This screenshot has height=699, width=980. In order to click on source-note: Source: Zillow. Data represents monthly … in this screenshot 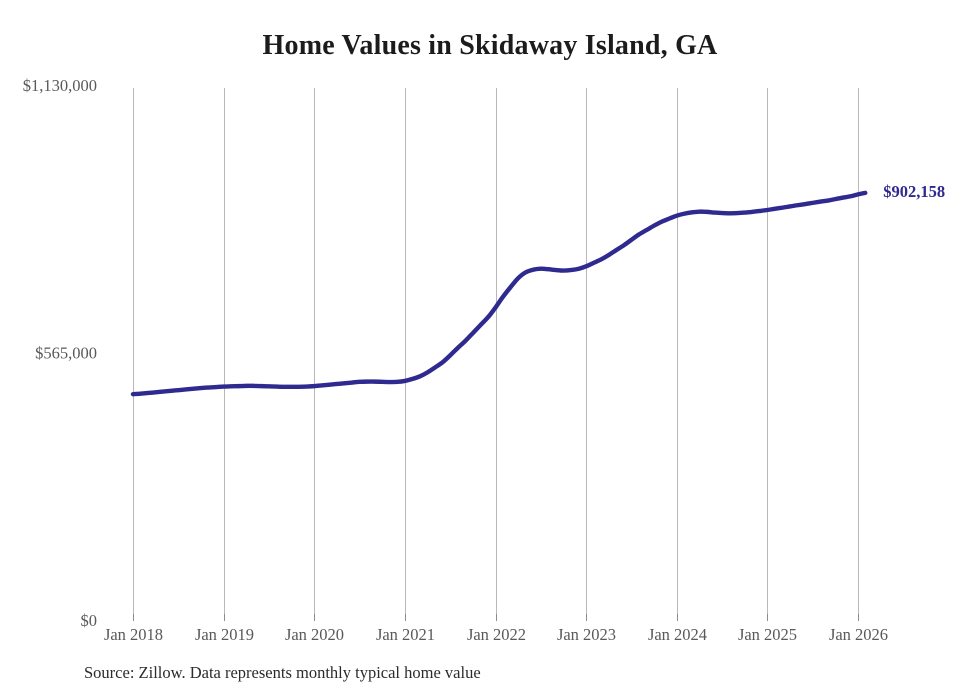, I will do `click(282, 672)`.